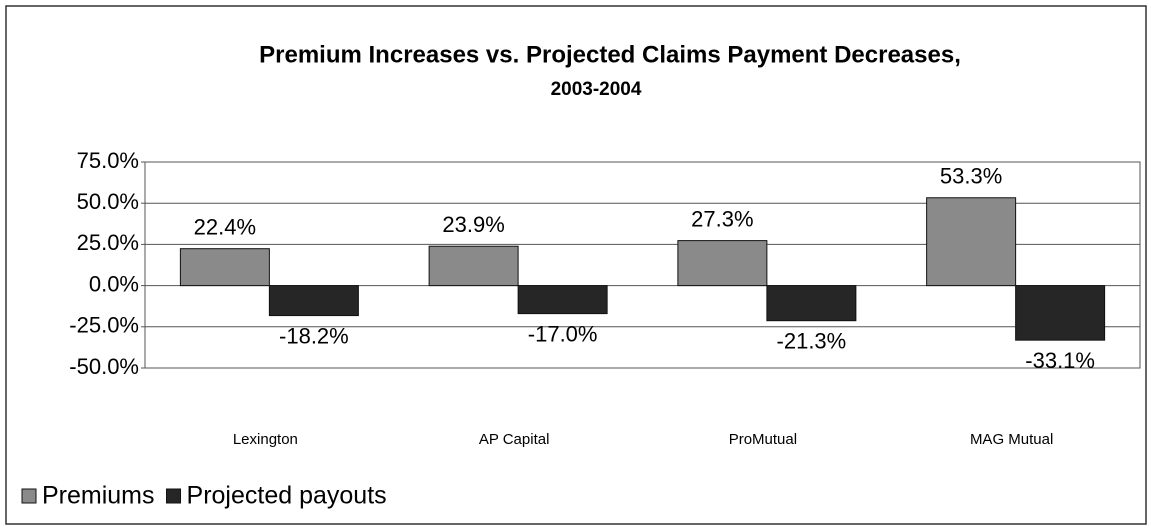 This screenshot has height=531, width=1151. I want to click on y-tick-label: 25.0%, so click(108, 242).